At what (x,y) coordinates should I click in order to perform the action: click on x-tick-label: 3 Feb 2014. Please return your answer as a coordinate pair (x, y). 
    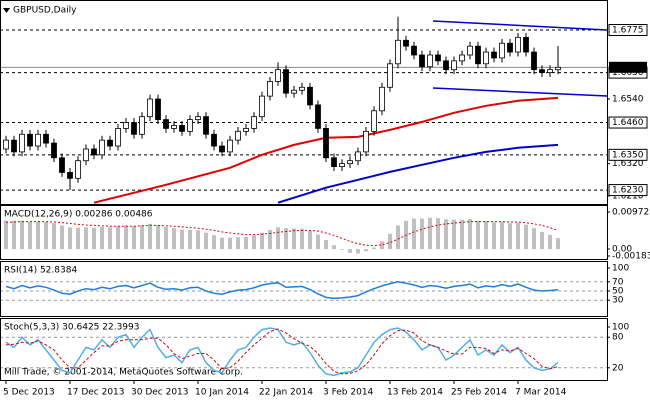
    Looking at the image, I should click on (348, 393).